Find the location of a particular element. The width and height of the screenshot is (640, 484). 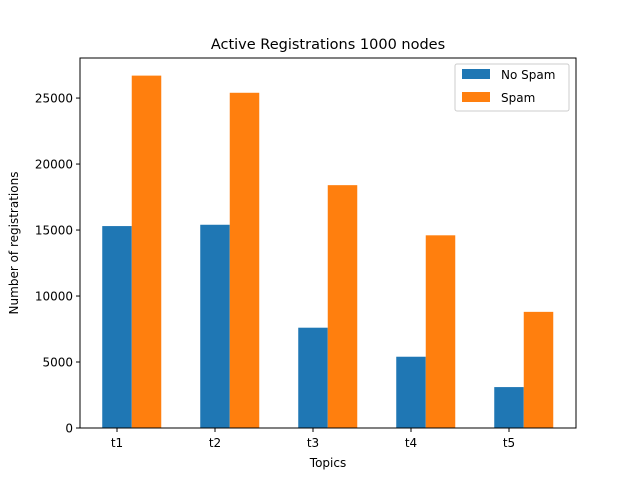

y-tick-label: 5000 is located at coordinates (57, 363).